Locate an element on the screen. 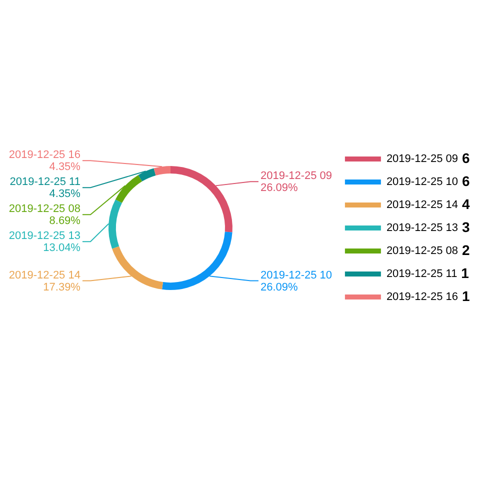  legend-label: 2019-12-25 11 is located at coordinates (422, 274).